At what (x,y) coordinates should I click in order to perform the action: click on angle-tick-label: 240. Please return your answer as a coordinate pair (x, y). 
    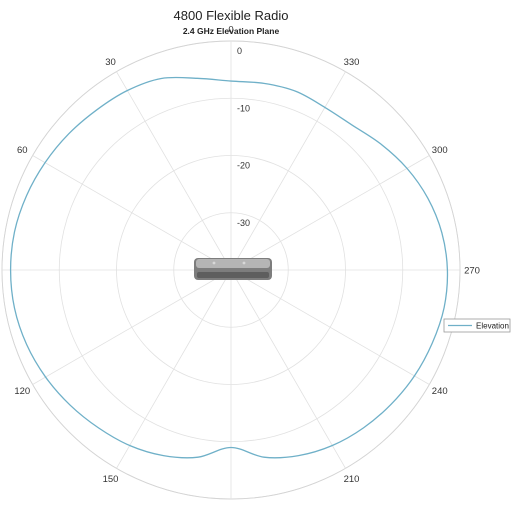
    Looking at the image, I should click on (440, 391).